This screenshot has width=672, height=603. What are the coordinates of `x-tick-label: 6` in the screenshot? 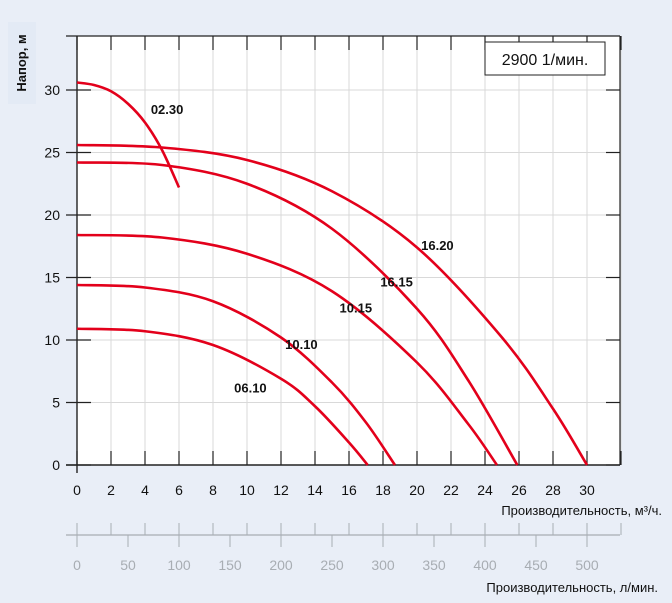 It's located at (179, 490).